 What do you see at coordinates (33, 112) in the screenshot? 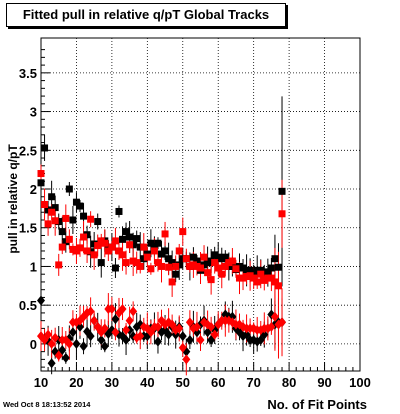
I see `y-tick-label: 3` at bounding box center [33, 112].